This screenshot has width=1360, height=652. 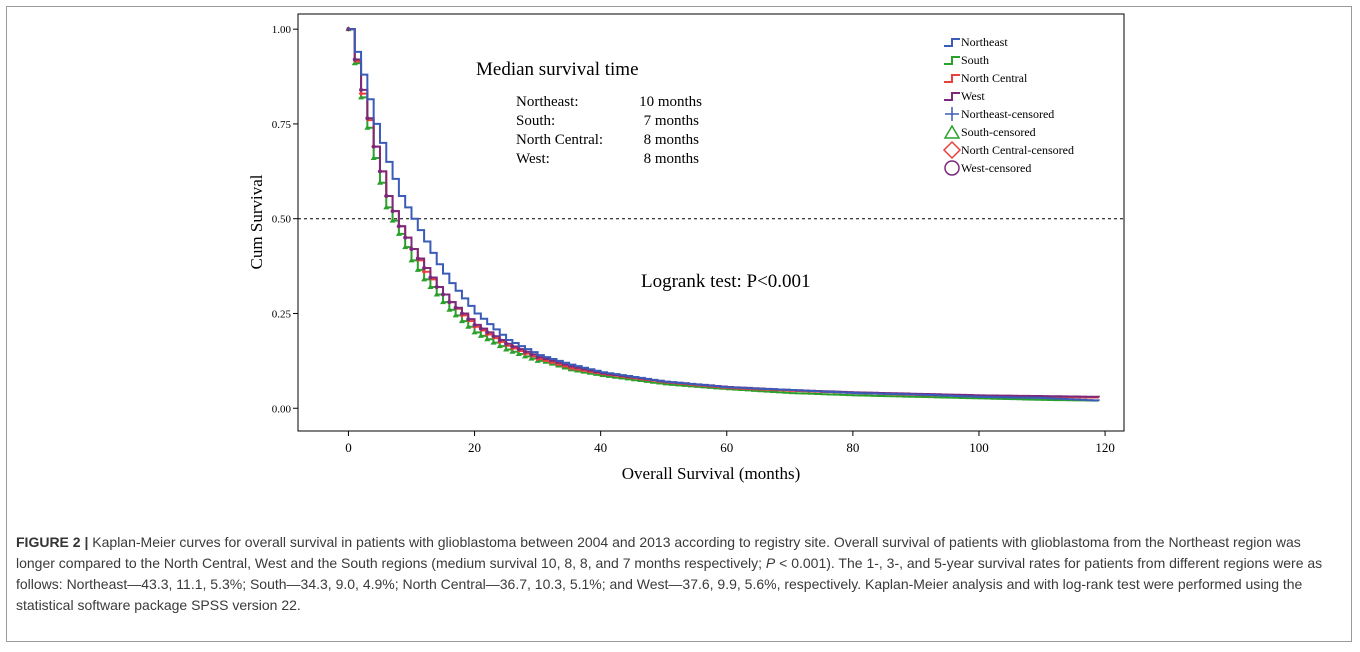 What do you see at coordinates (952, 114) in the screenshot?
I see `legend-plus-marker` at bounding box center [952, 114].